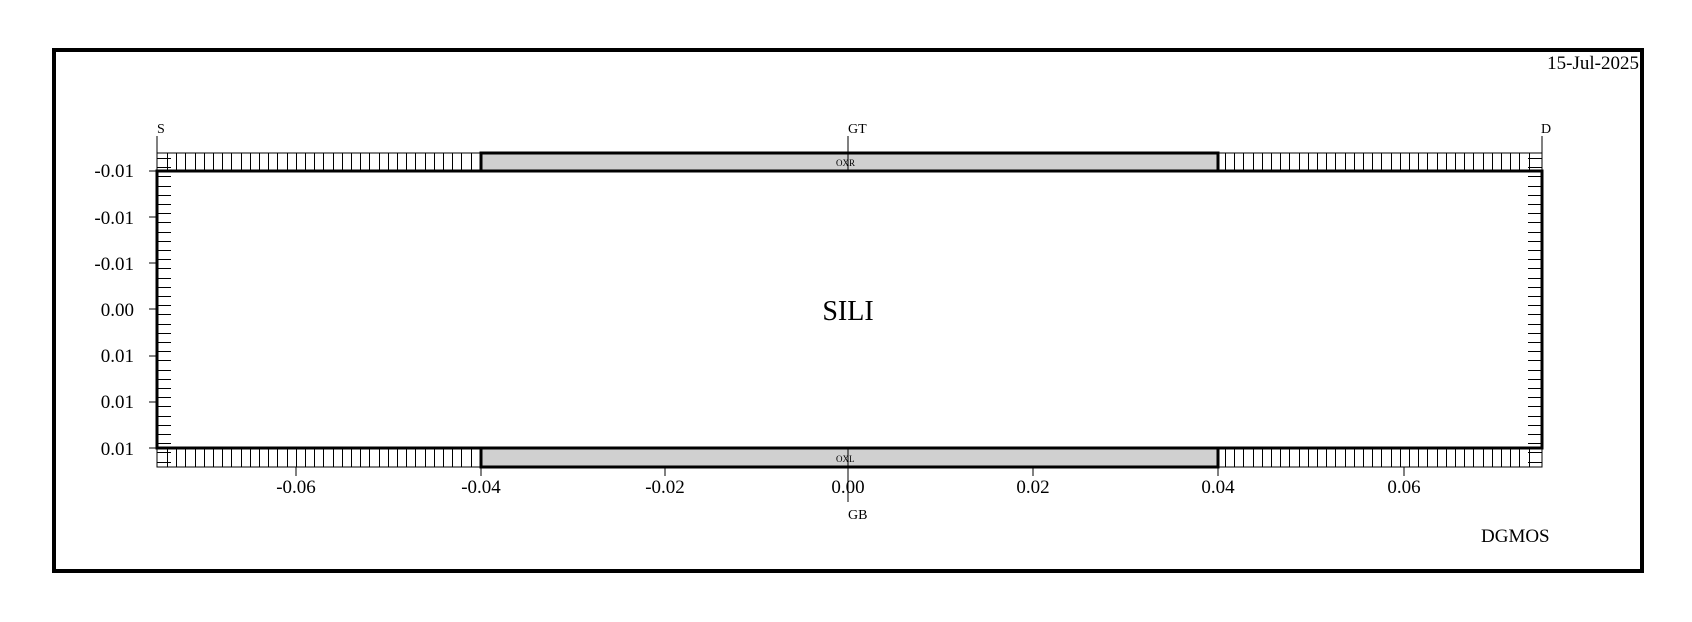 The width and height of the screenshot is (1692, 622). I want to click on oxide-bottom-label: OXL, so click(845, 459).